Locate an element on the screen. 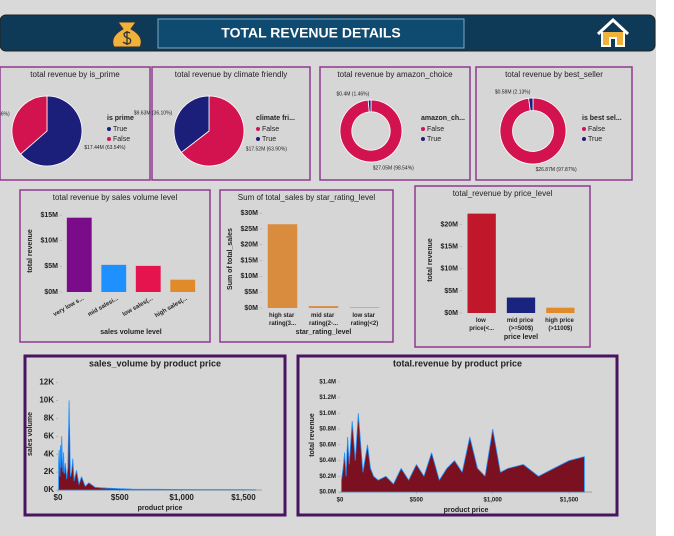 Image resolution: width=674 pixels, height=536 pixels. y-tick-label: $1.2M is located at coordinates (327, 398).